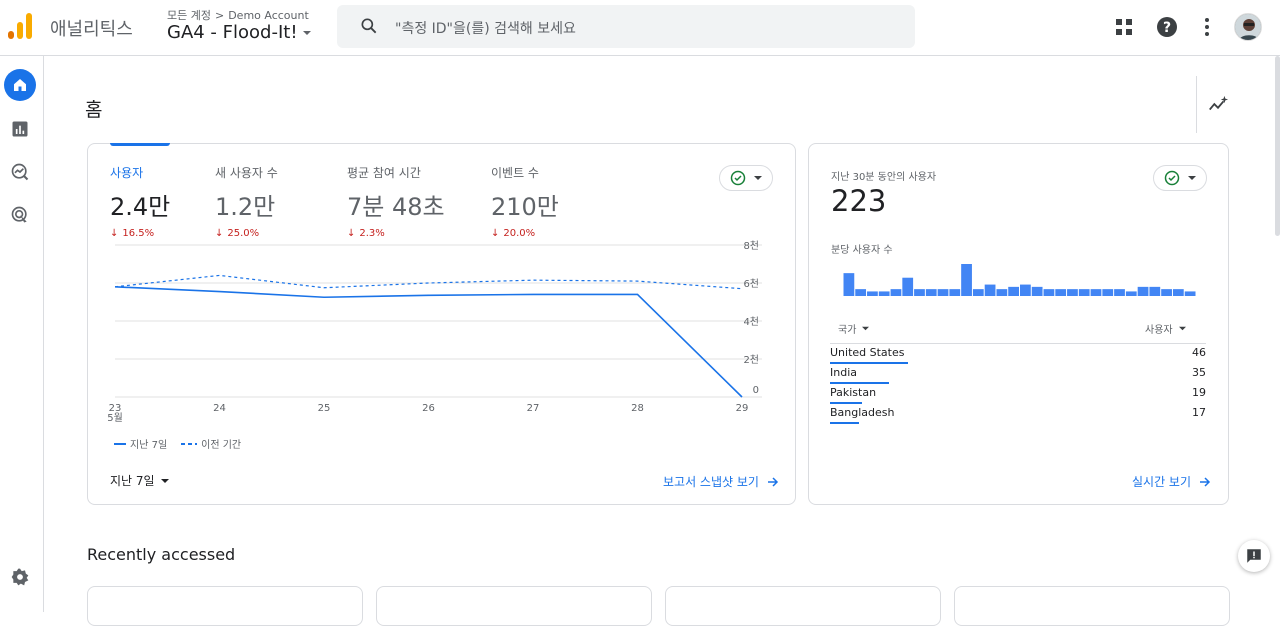  I want to click on feedback-icon, so click(1254, 556).